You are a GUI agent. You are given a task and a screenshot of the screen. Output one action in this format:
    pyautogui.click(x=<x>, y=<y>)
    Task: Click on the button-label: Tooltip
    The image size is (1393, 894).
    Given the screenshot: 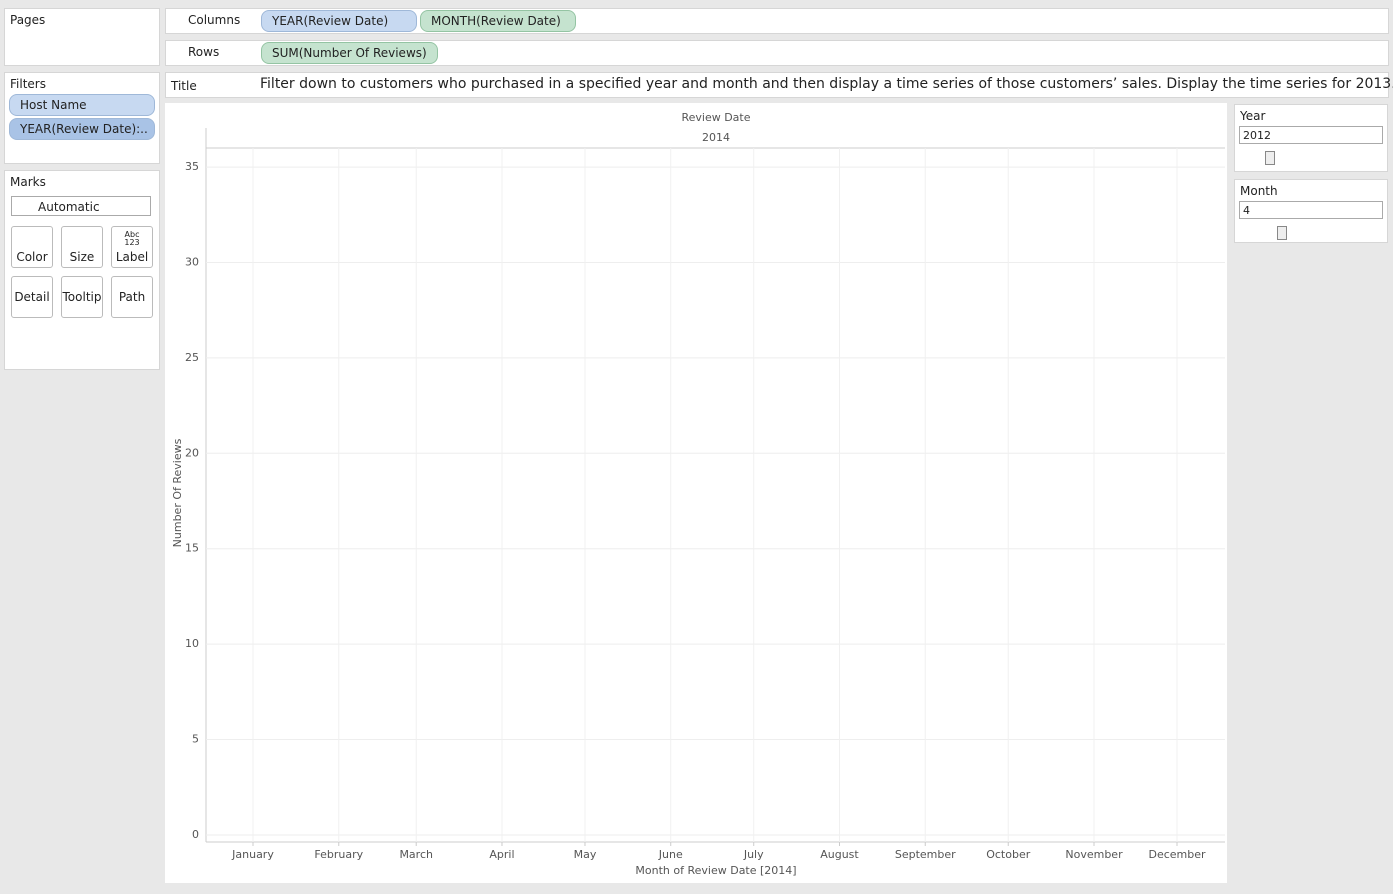 What is the action you would take?
    pyautogui.click(x=82, y=297)
    